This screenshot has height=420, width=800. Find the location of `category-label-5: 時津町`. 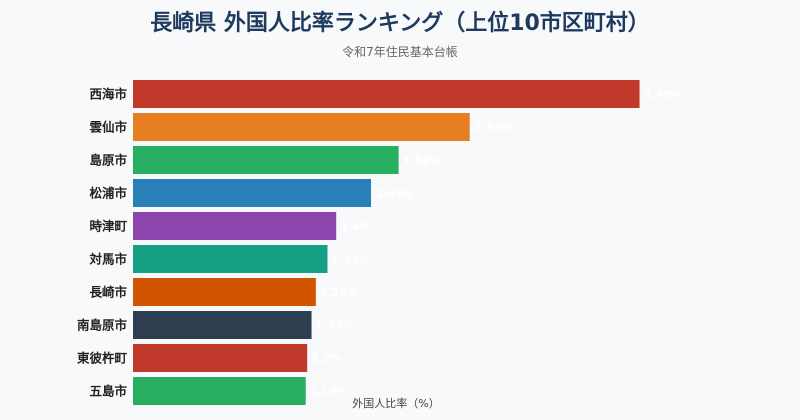

category-label-5: 時津町 is located at coordinates (108, 226).